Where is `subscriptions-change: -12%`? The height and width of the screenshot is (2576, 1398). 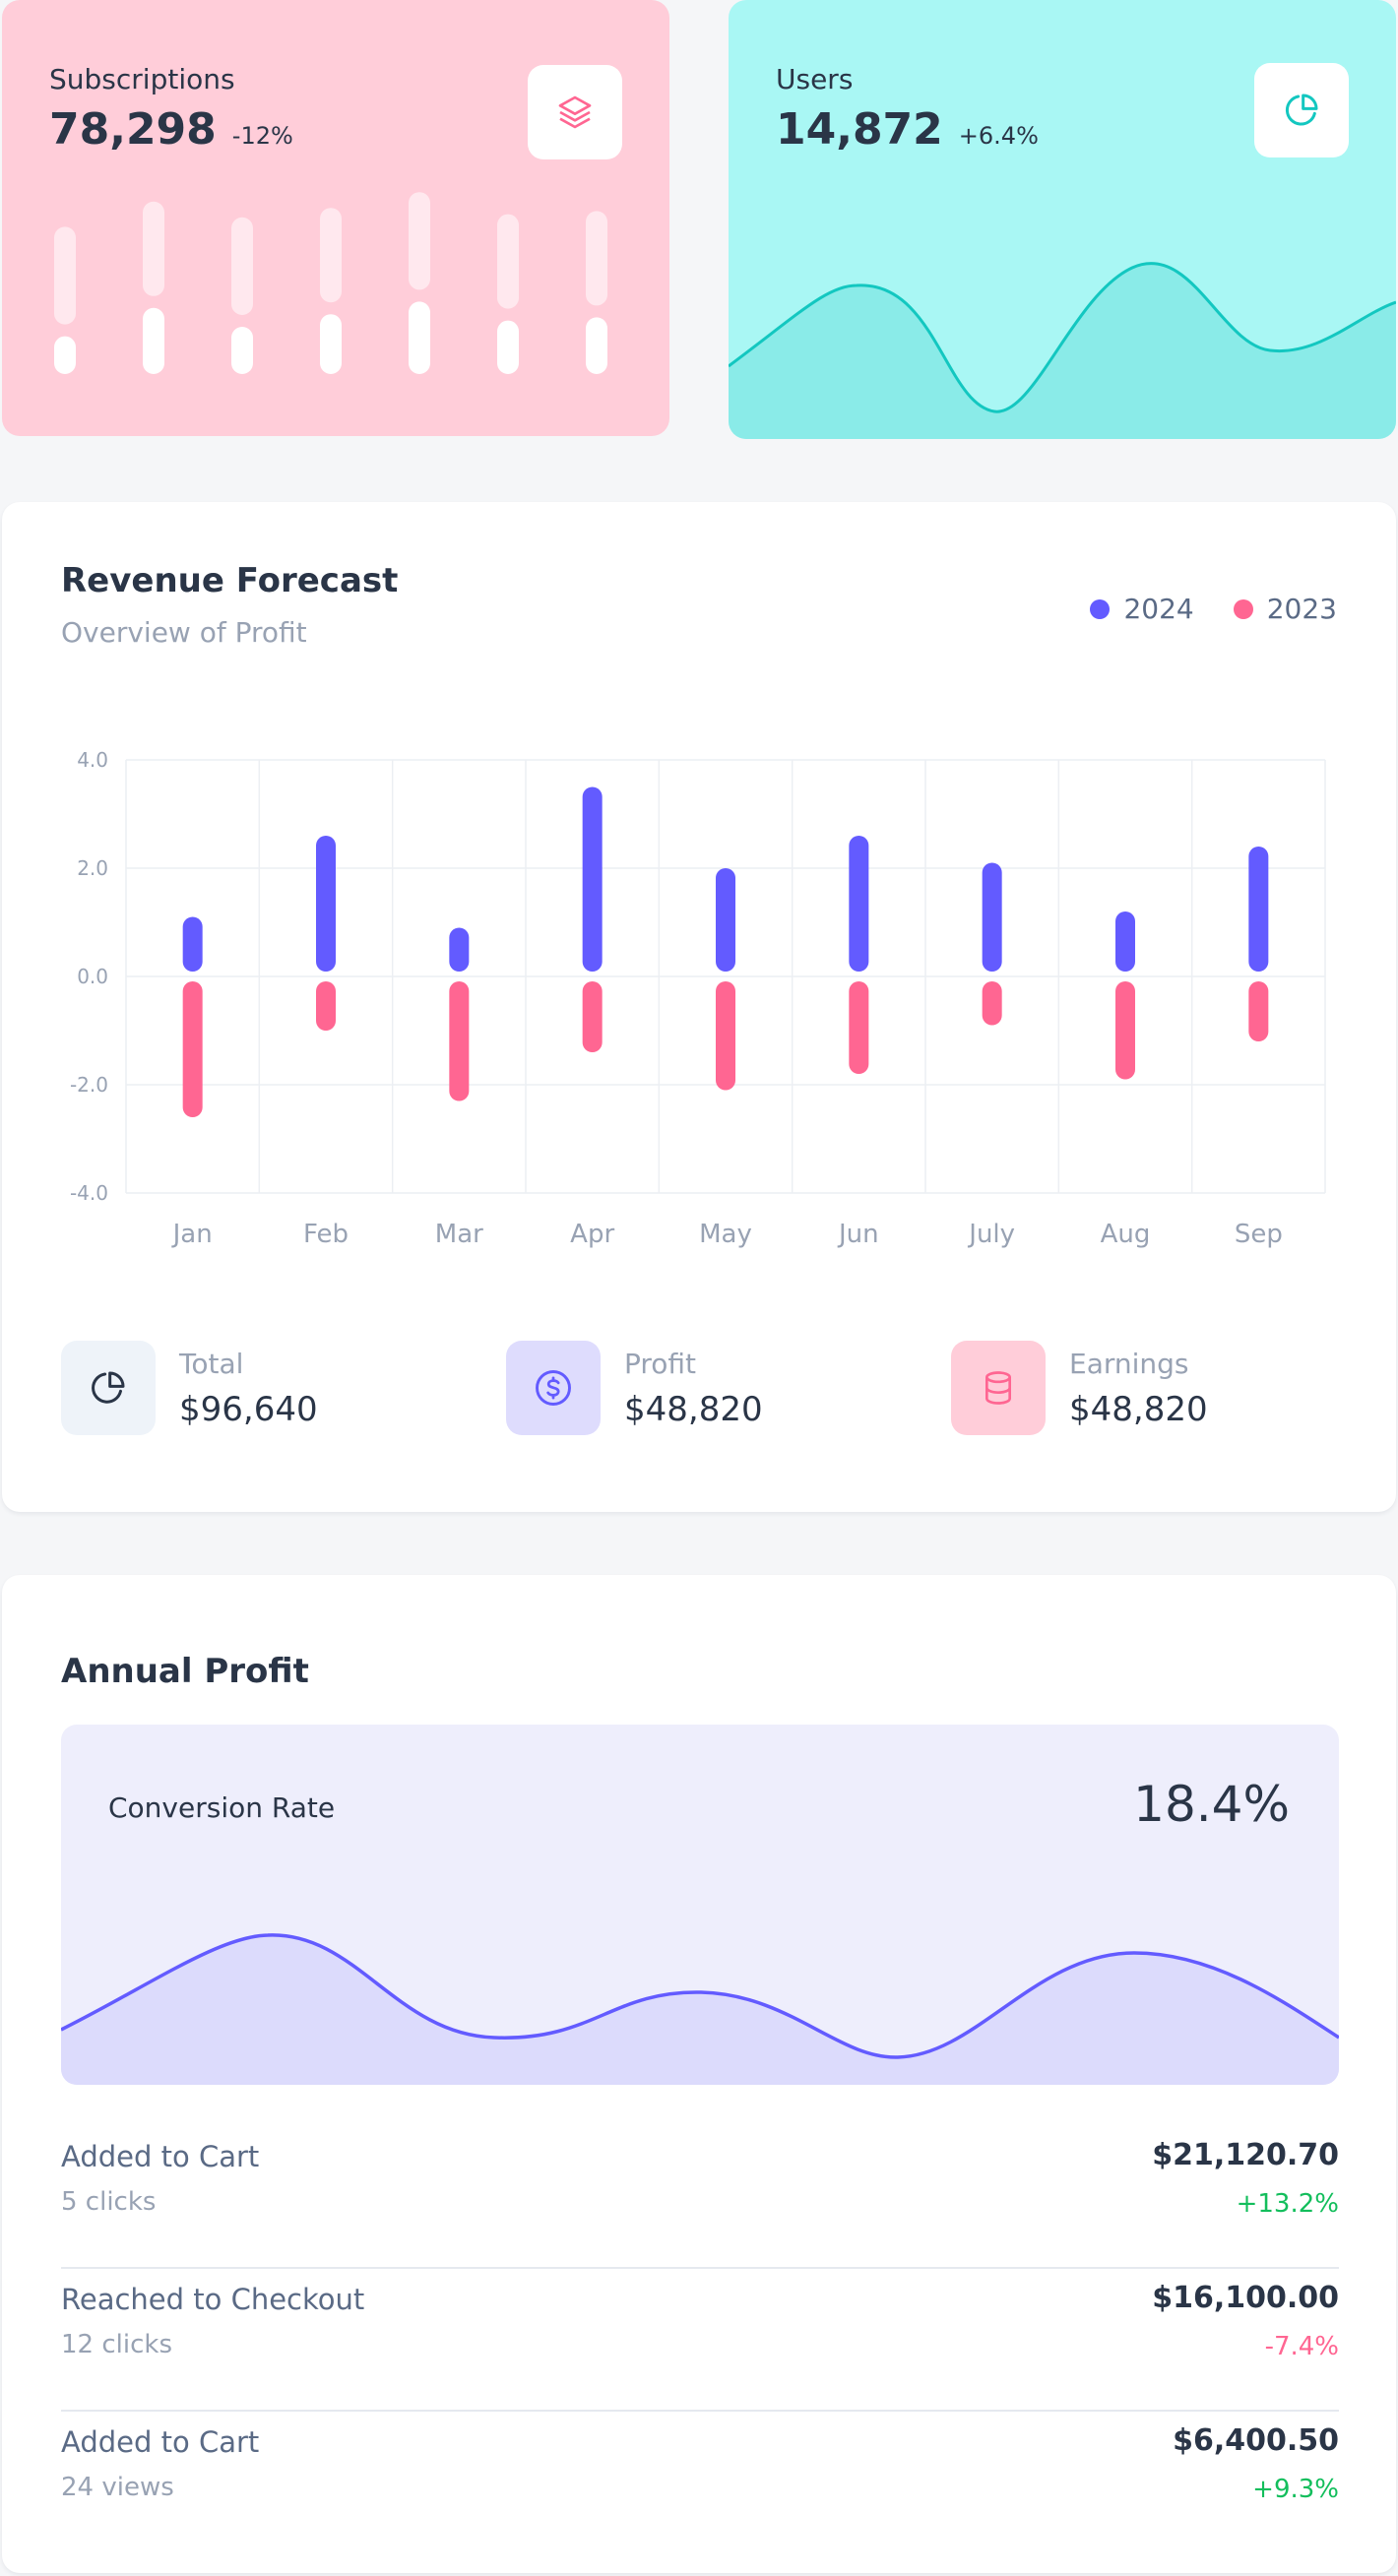 subscriptions-change: -12% is located at coordinates (262, 136).